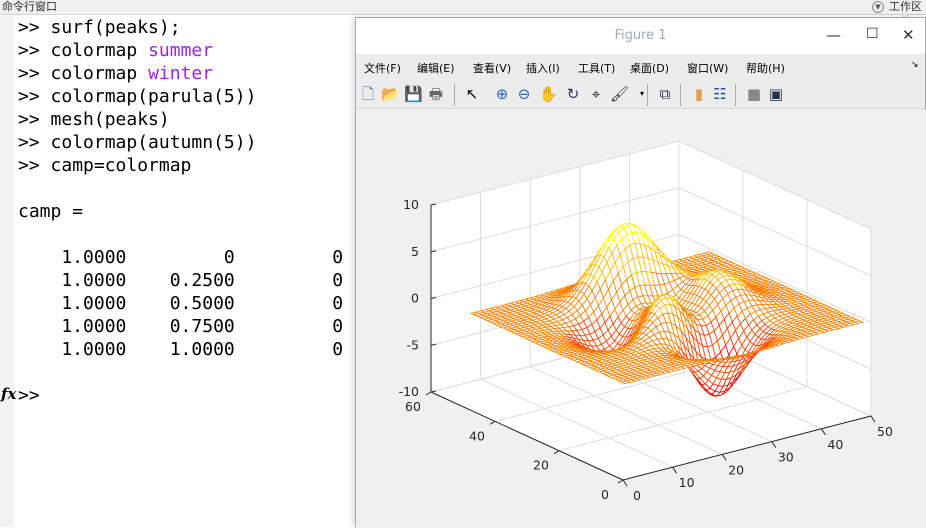 The image size is (926, 528). What do you see at coordinates (502, 94) in the screenshot?
I see `zoom-in-icon: ⊕` at bounding box center [502, 94].